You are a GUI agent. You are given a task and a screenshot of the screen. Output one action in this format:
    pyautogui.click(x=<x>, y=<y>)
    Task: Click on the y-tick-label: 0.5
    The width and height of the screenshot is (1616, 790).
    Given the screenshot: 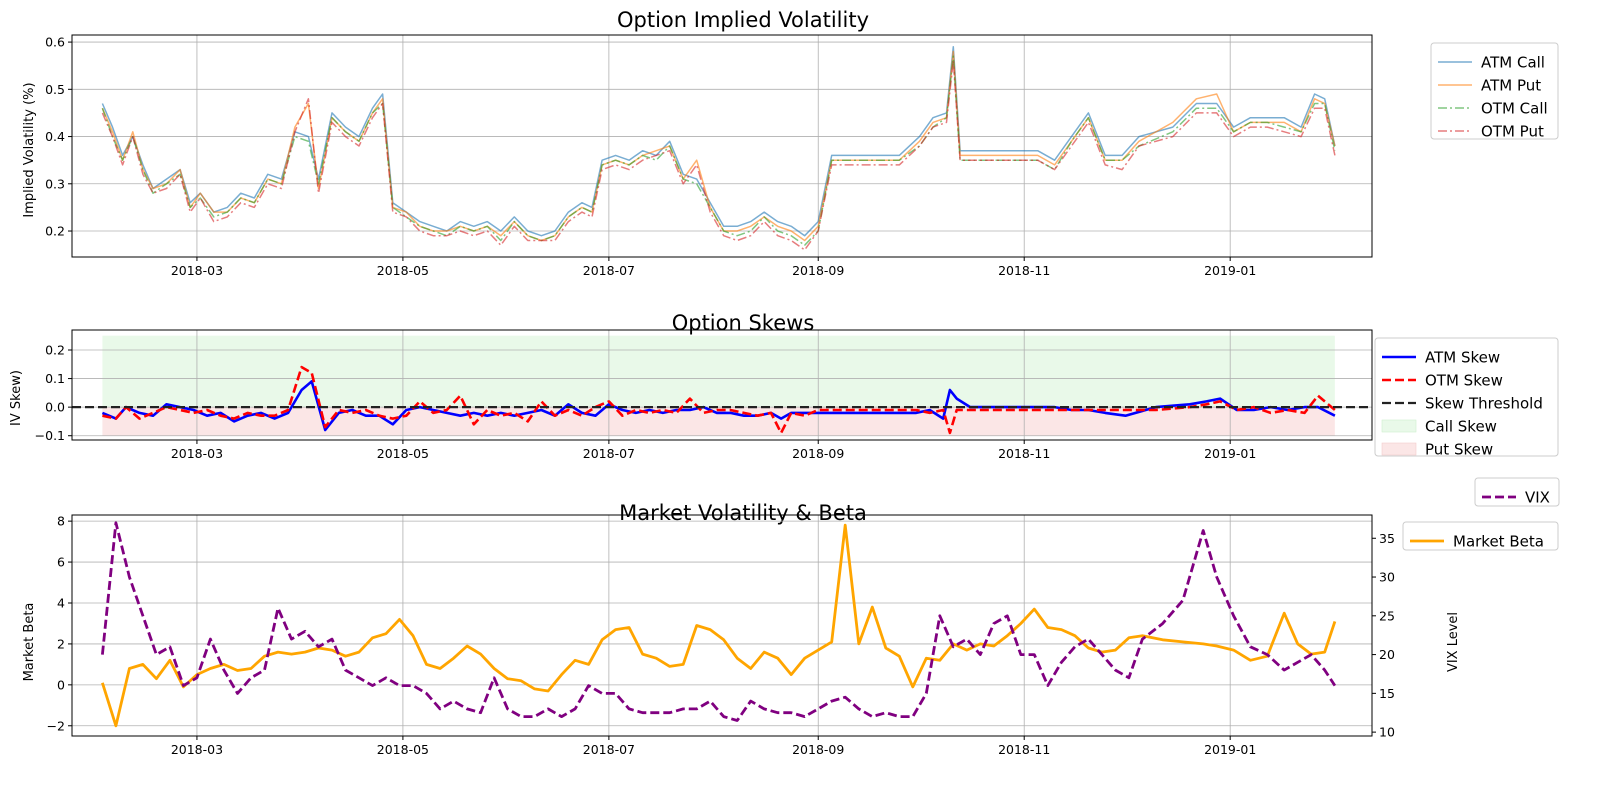 What is the action you would take?
    pyautogui.click(x=55, y=89)
    